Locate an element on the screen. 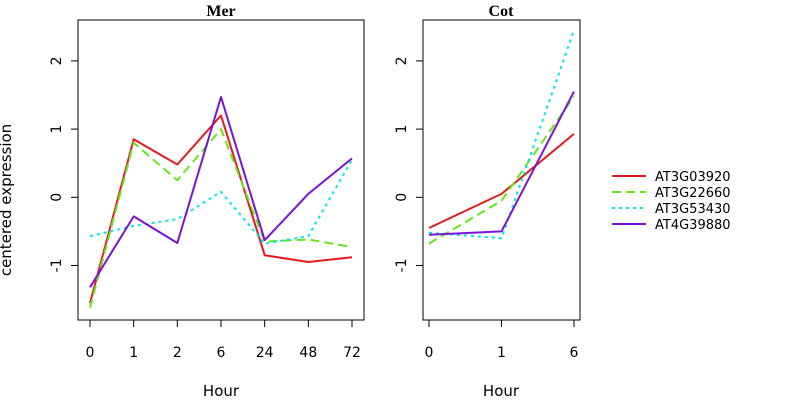  x-axis-ticks: 0 1 6 is located at coordinates (502, 340).